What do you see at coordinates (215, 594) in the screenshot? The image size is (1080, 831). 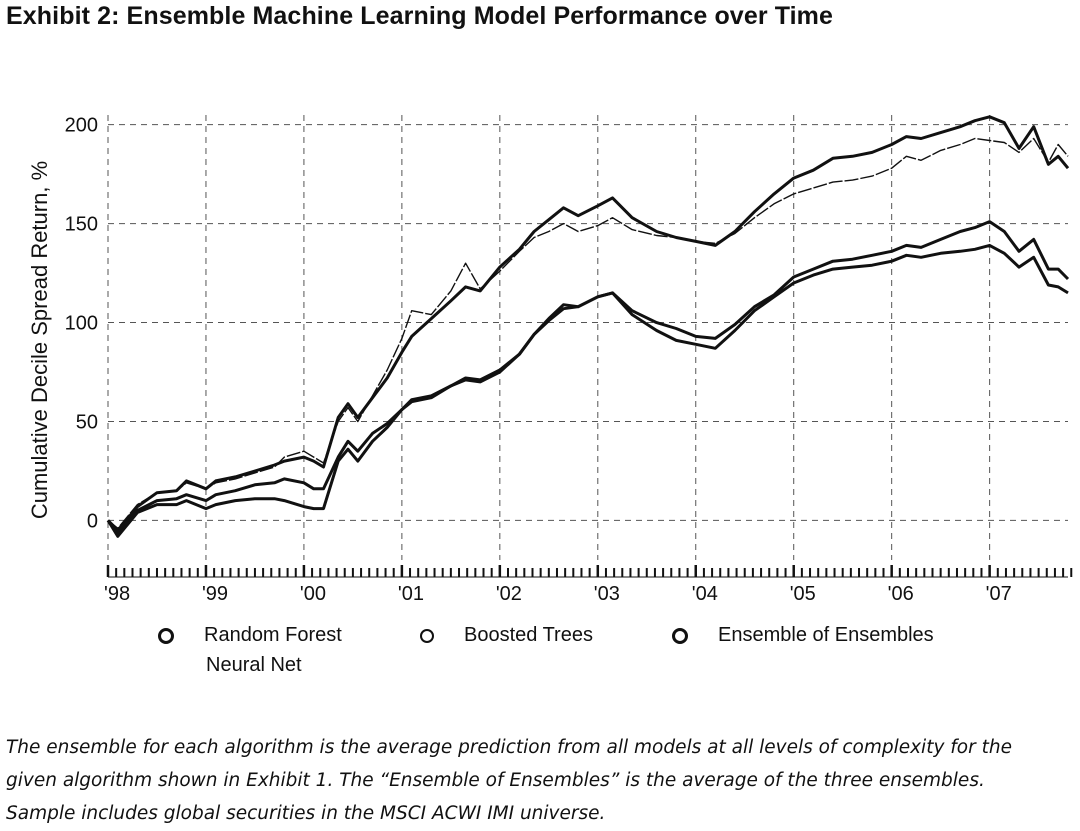 I see `x-tick-label: '99` at bounding box center [215, 594].